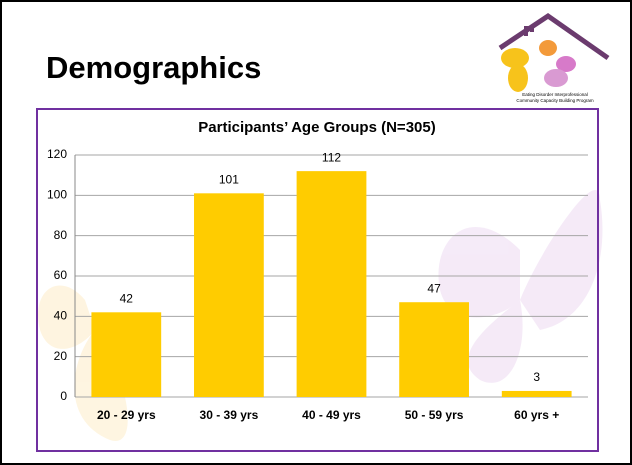 The height and width of the screenshot is (465, 632). What do you see at coordinates (61, 275) in the screenshot?
I see `y-tick-label: 60` at bounding box center [61, 275].